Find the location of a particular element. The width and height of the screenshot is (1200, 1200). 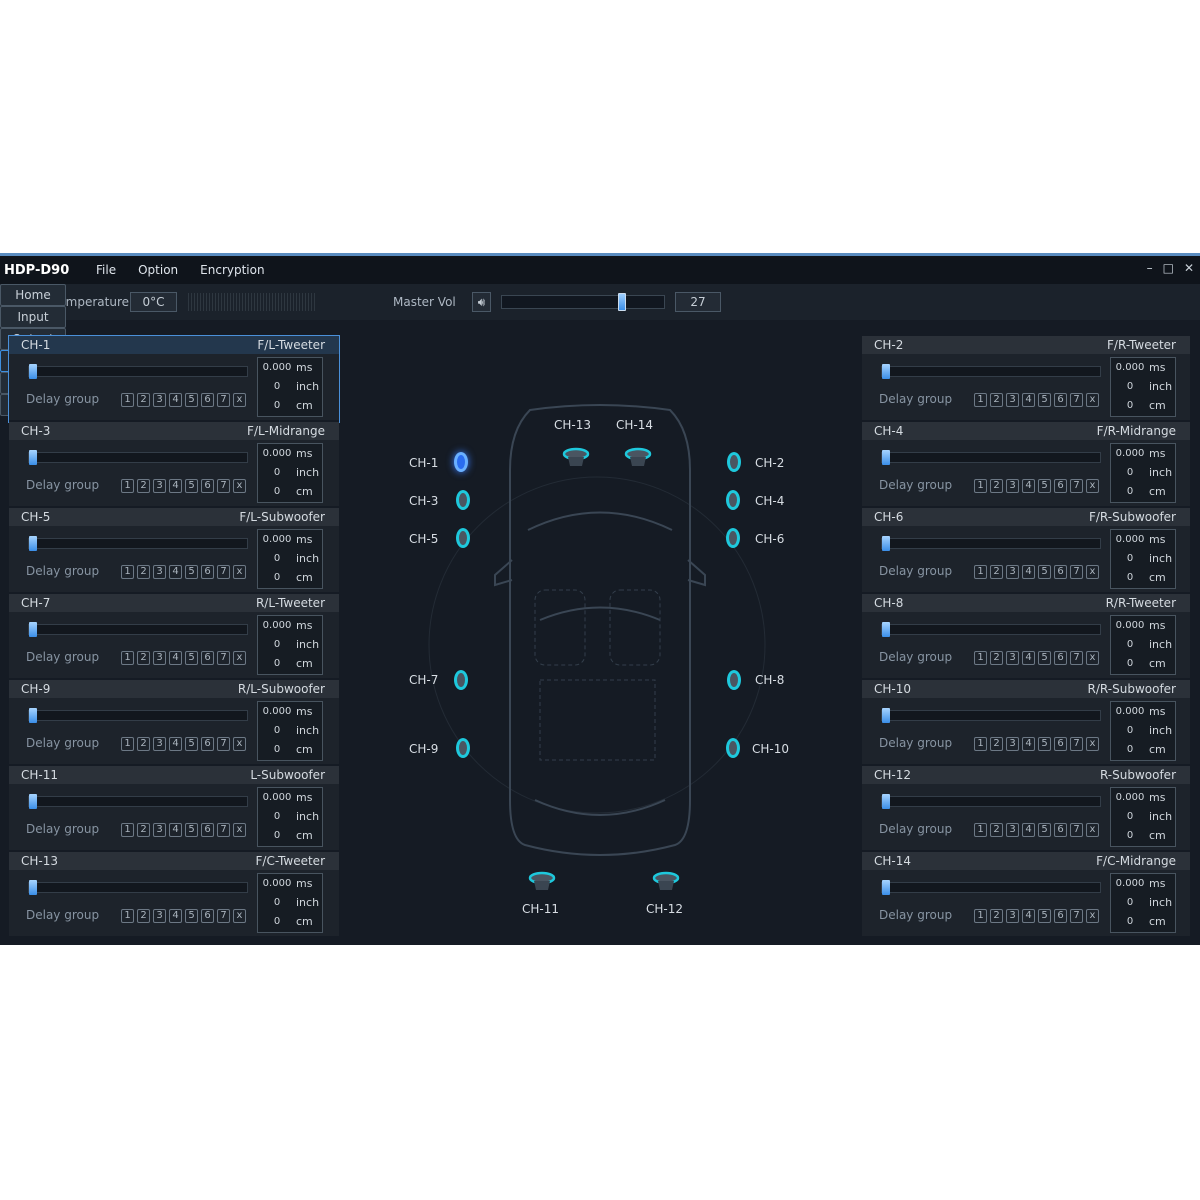

close-icon: ✕ is located at coordinates (1188, 268).